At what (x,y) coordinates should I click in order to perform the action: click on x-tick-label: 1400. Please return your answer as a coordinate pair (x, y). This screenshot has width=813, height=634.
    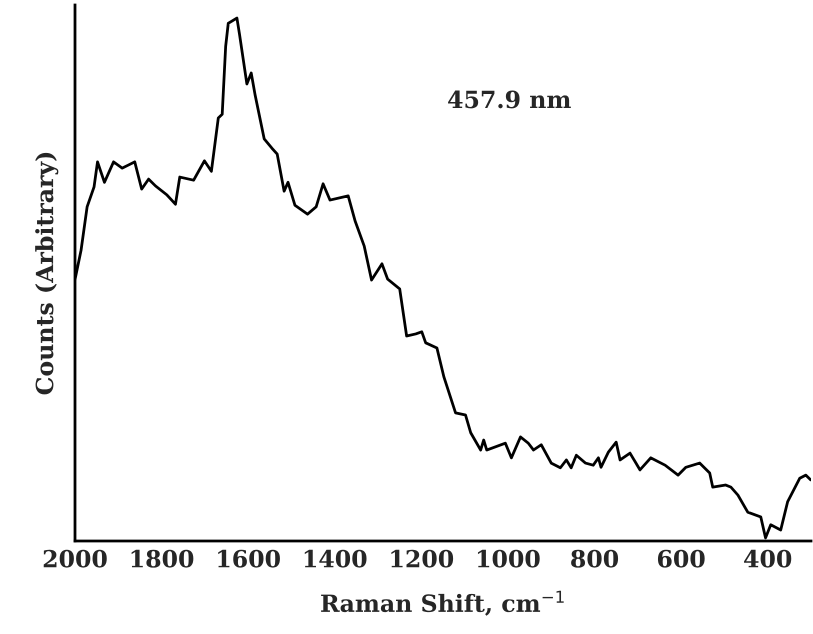
    Looking at the image, I should click on (335, 559).